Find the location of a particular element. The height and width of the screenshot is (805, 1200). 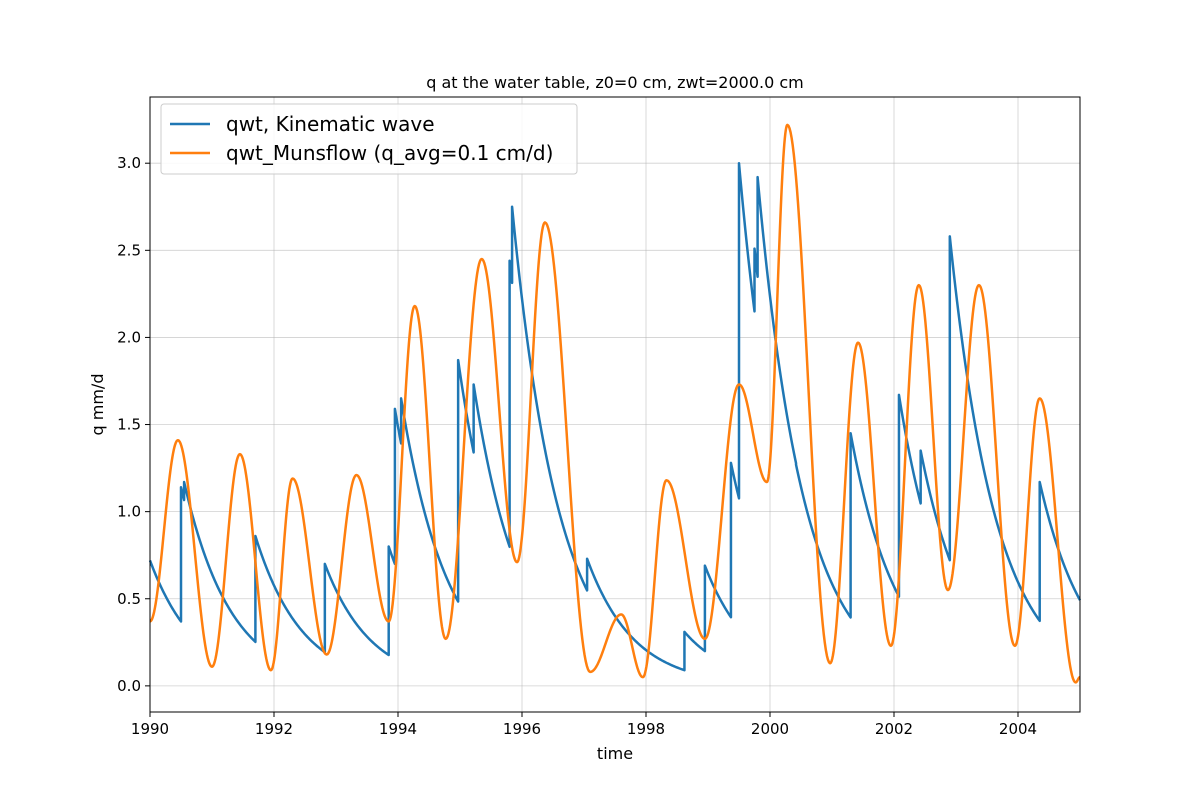

x-tick-label: 2000 is located at coordinates (770, 729).